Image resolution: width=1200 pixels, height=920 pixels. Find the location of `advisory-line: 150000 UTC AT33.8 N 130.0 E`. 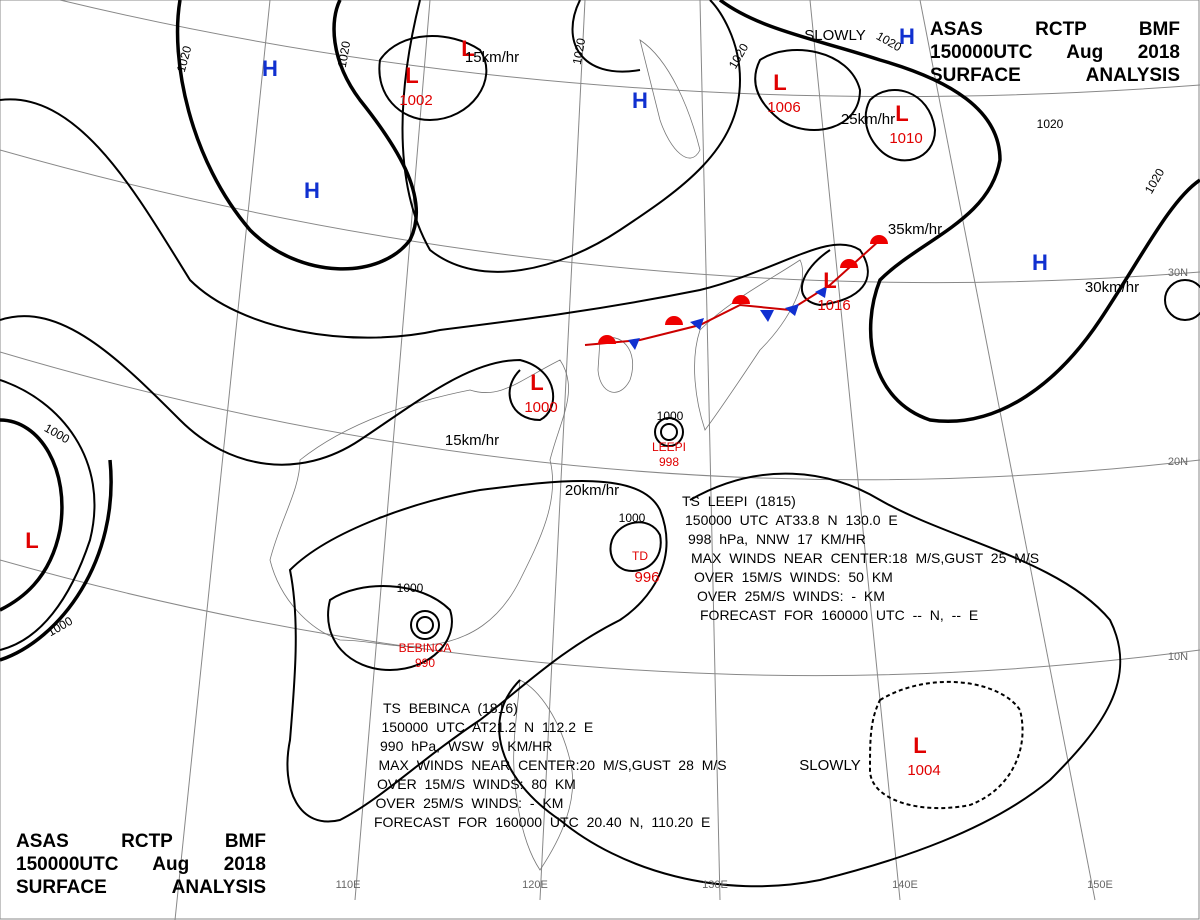

advisory-line: 150000 UTC AT33.8 N 130.0 E is located at coordinates (791, 520).